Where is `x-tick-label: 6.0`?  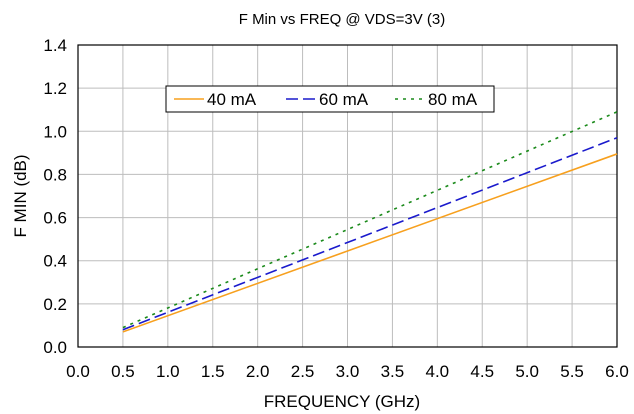 x-tick-label: 6.0 is located at coordinates (617, 371).